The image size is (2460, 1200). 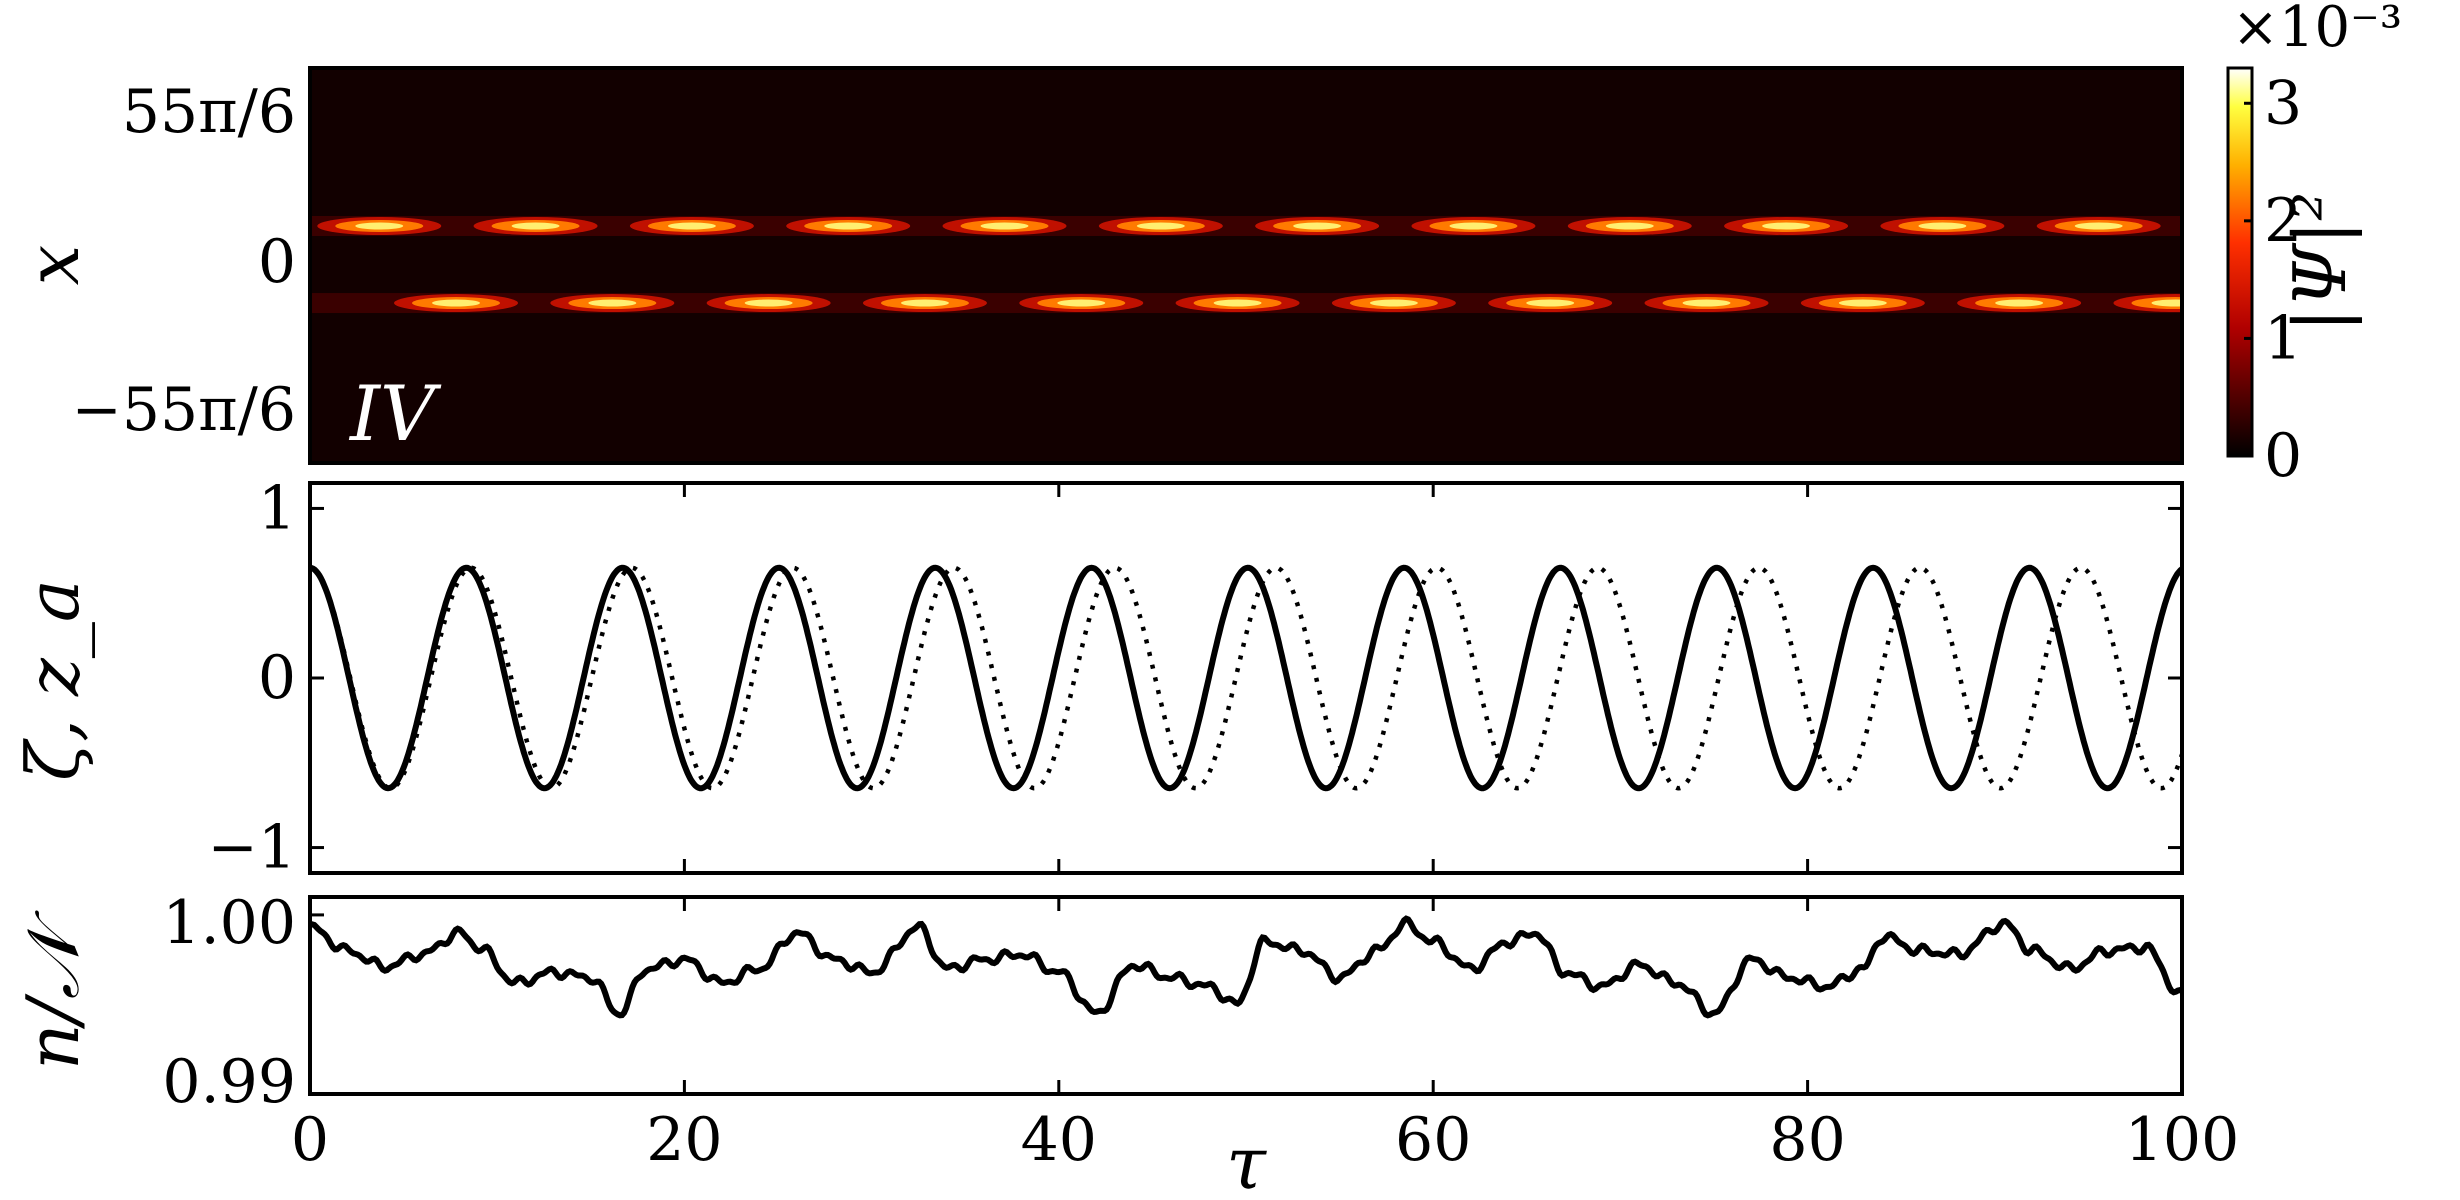 I want to click on colorbar-tick-label: 3, so click(x=2283, y=103).